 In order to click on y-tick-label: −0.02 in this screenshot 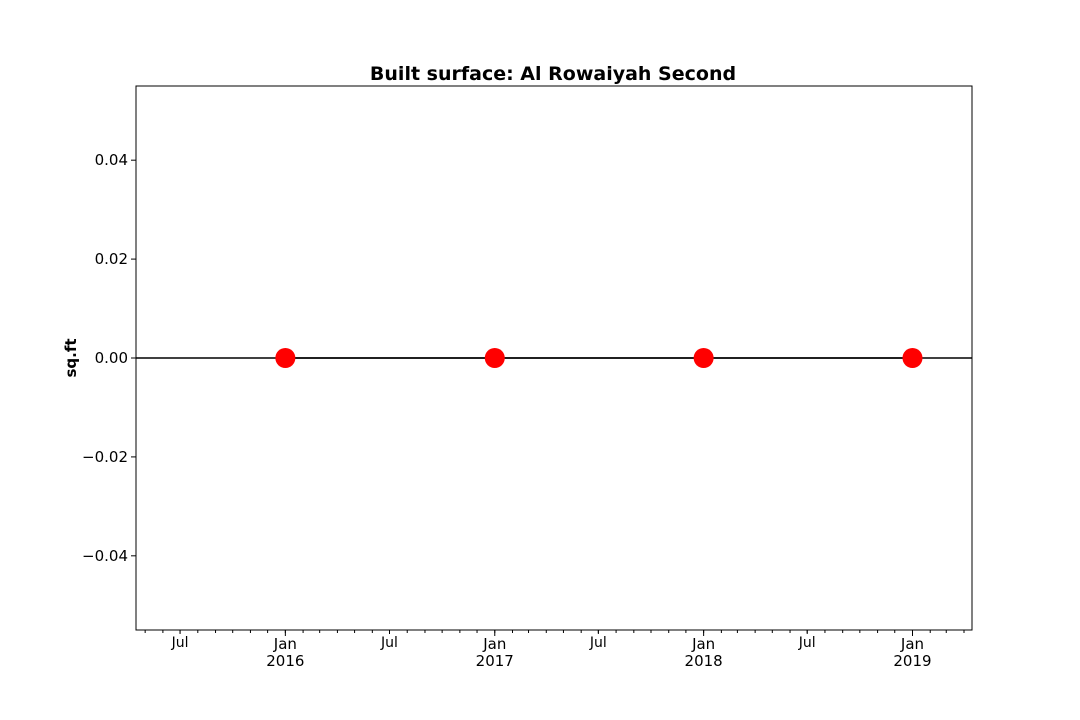, I will do `click(105, 457)`.